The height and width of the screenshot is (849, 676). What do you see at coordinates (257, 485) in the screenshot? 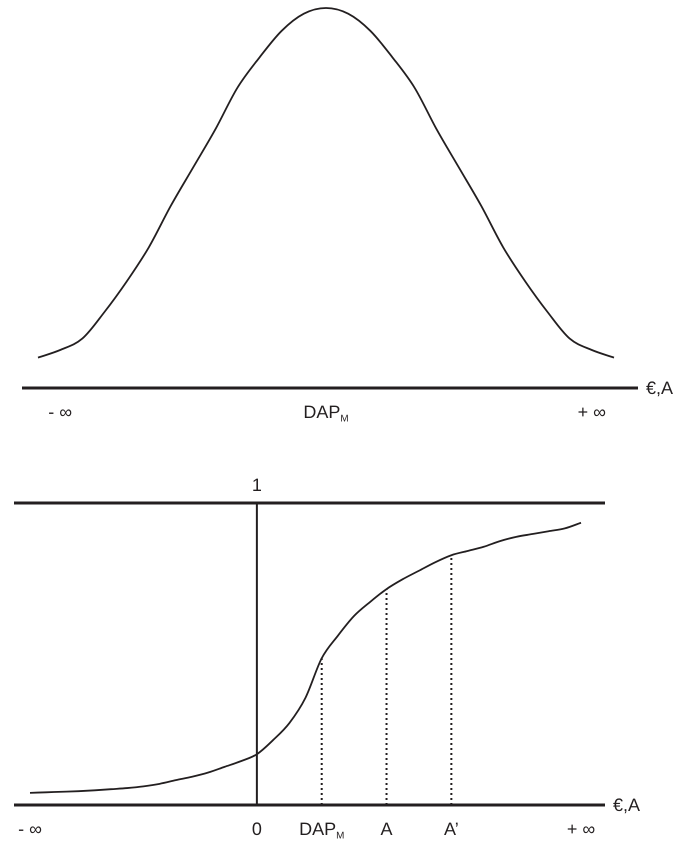
I see `ref-line-label: 1` at bounding box center [257, 485].